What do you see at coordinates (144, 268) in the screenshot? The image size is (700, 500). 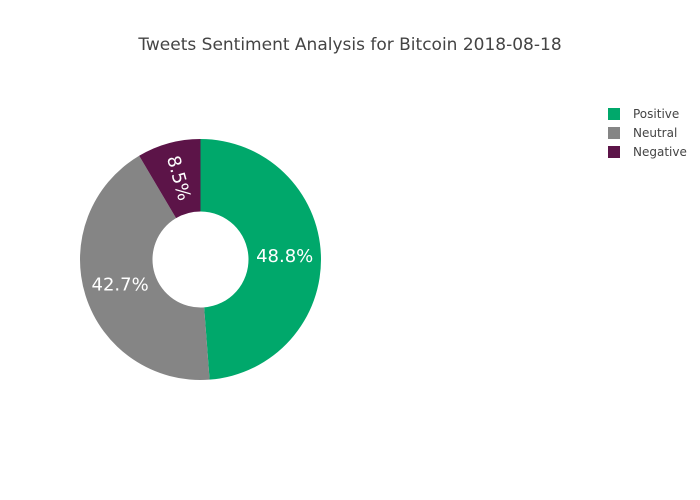 I see `slice-neutral` at bounding box center [144, 268].